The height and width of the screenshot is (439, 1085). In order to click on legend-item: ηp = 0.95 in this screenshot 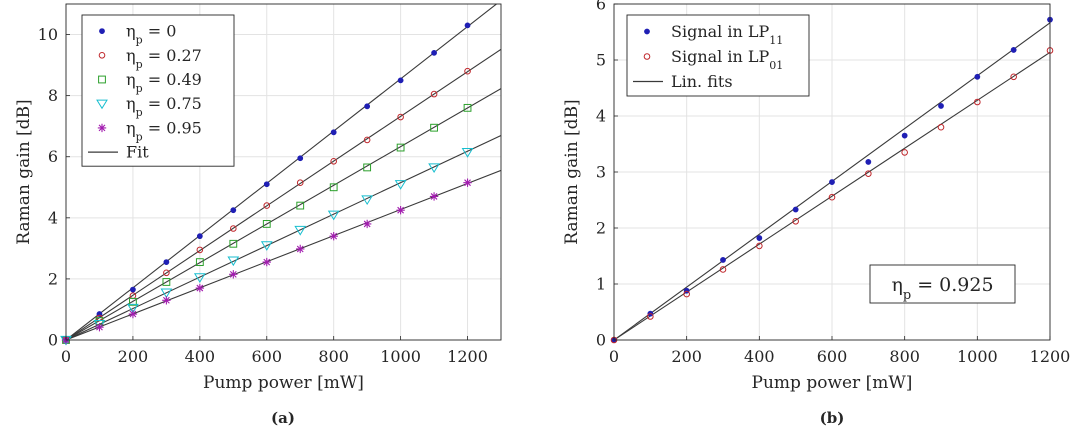, I will do `click(149, 130)`.